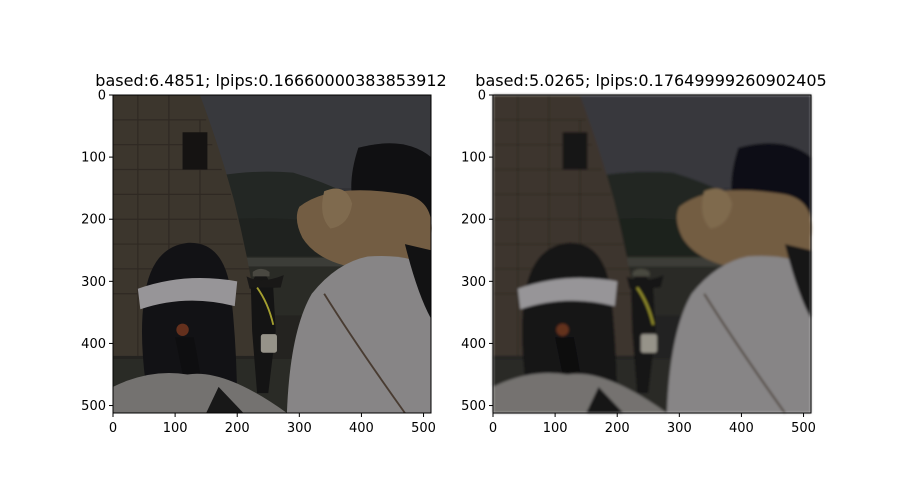  I want to click on left-panel-title: based:6.4851; lpips:0.16660000383853912, so click(270, 80).